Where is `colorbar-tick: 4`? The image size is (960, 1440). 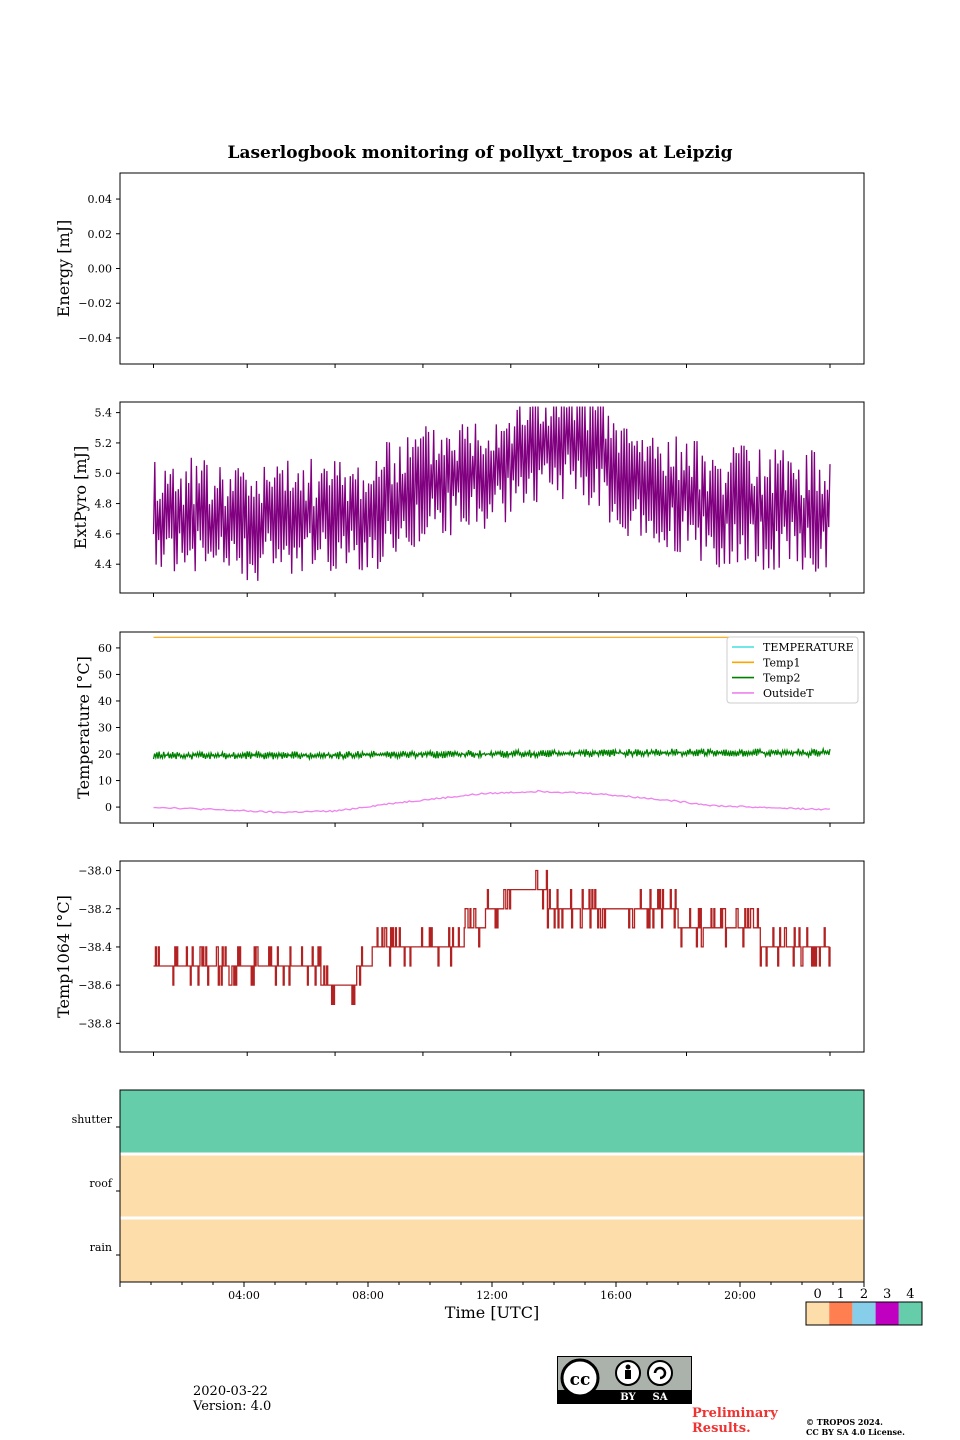 colorbar-tick: 4 is located at coordinates (910, 1294).